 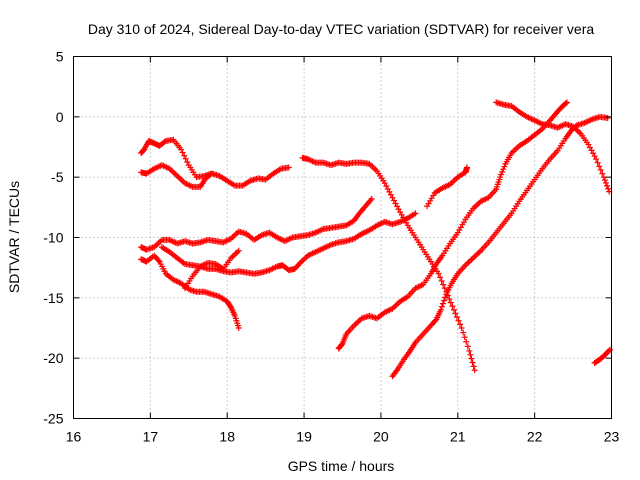 I want to click on x-tick-label: 22, so click(x=535, y=437).